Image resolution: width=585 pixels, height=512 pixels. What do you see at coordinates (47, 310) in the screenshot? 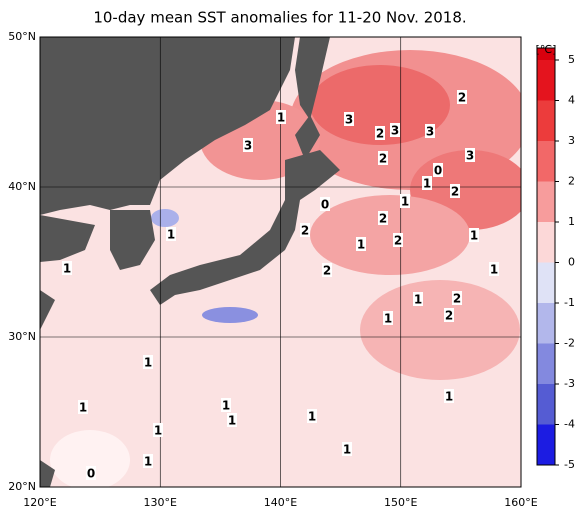
I see `land-coast` at bounding box center [47, 310].